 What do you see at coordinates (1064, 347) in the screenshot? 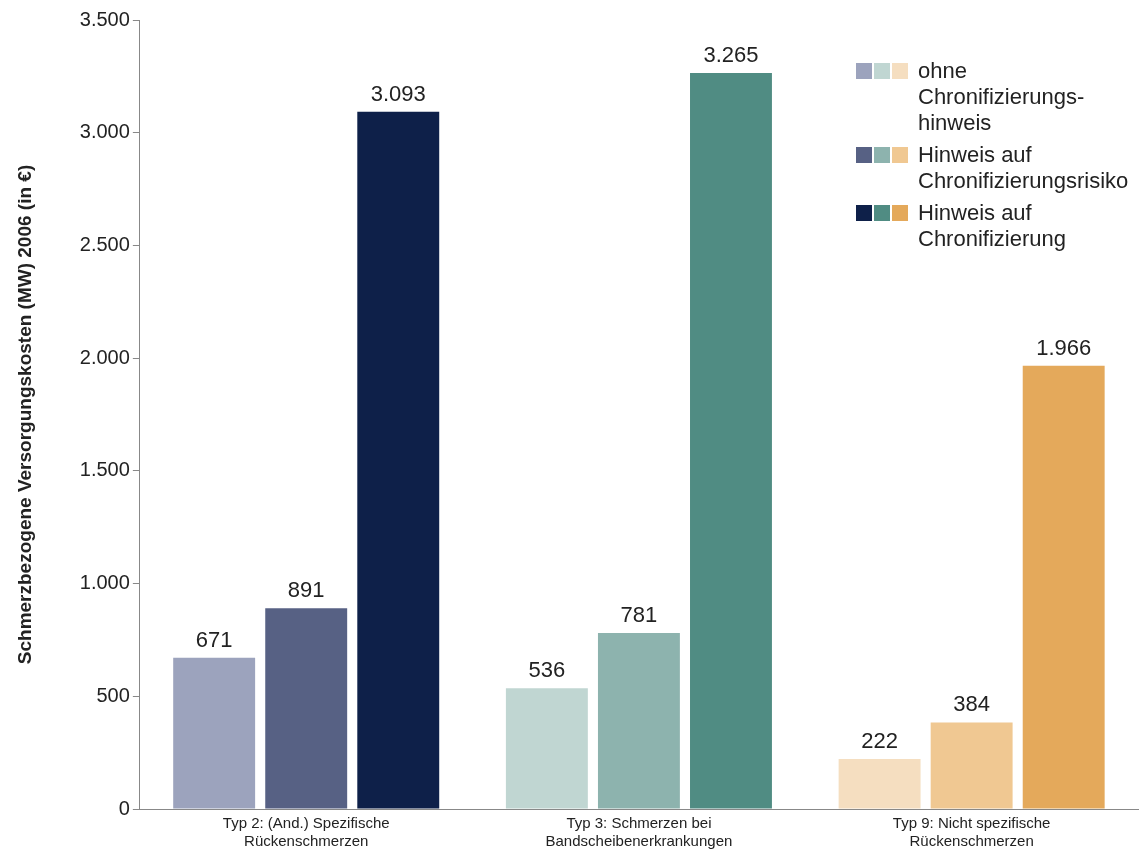
I see `data-label: 1.966` at bounding box center [1064, 347].